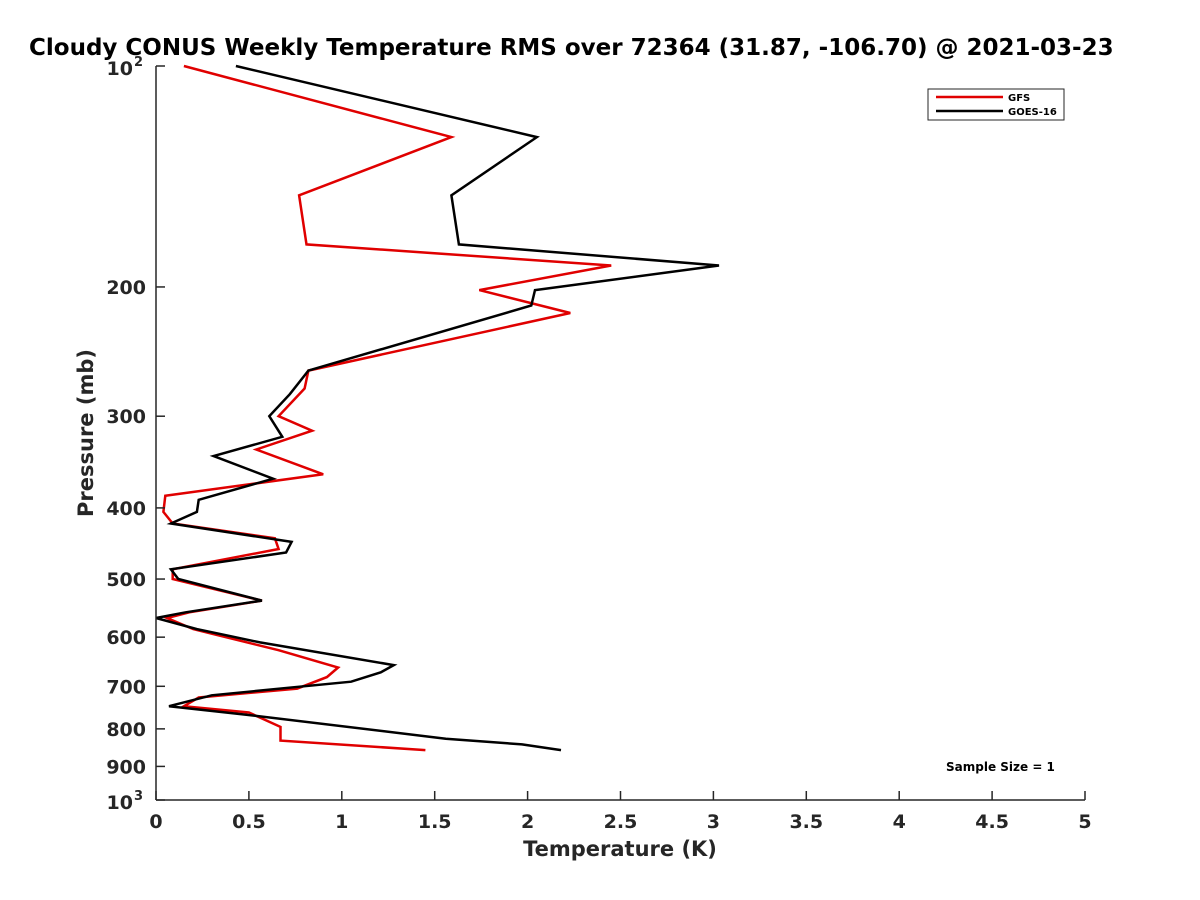 The height and width of the screenshot is (900, 1200). What do you see at coordinates (713, 822) in the screenshot?
I see `x-tick-label: 3` at bounding box center [713, 822].